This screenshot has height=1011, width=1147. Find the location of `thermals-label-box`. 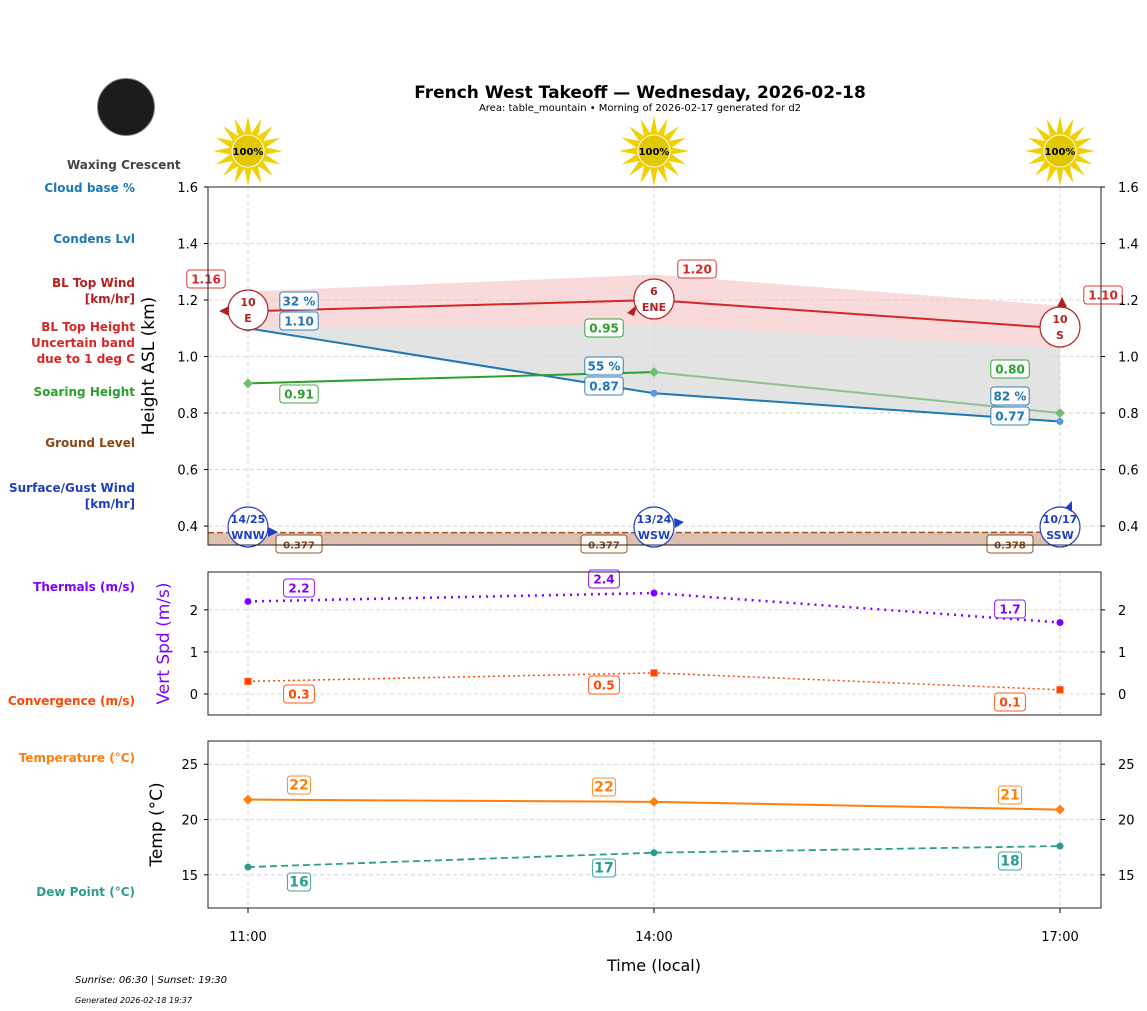

thermals-label-box is located at coordinates (604, 579).